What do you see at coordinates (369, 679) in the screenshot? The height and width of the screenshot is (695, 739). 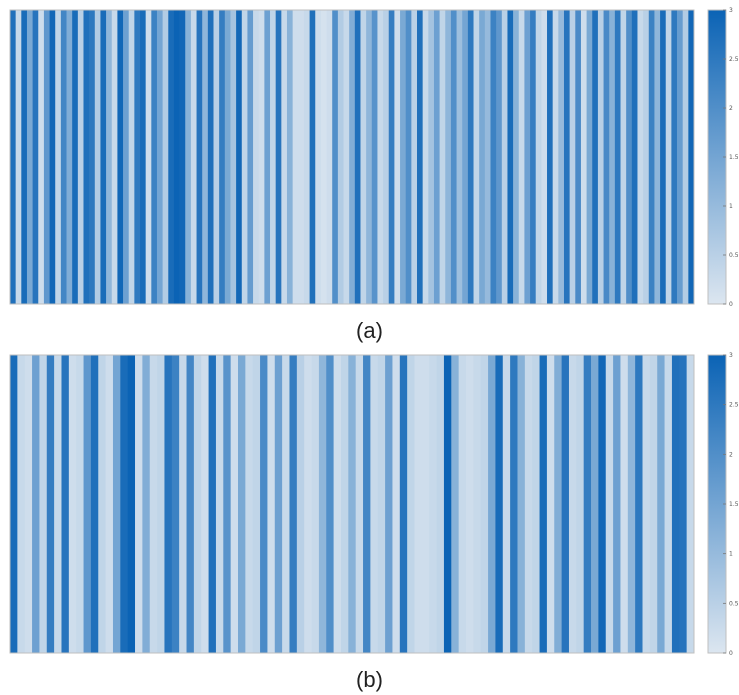 I see `caption-b: (b)` at bounding box center [369, 679].